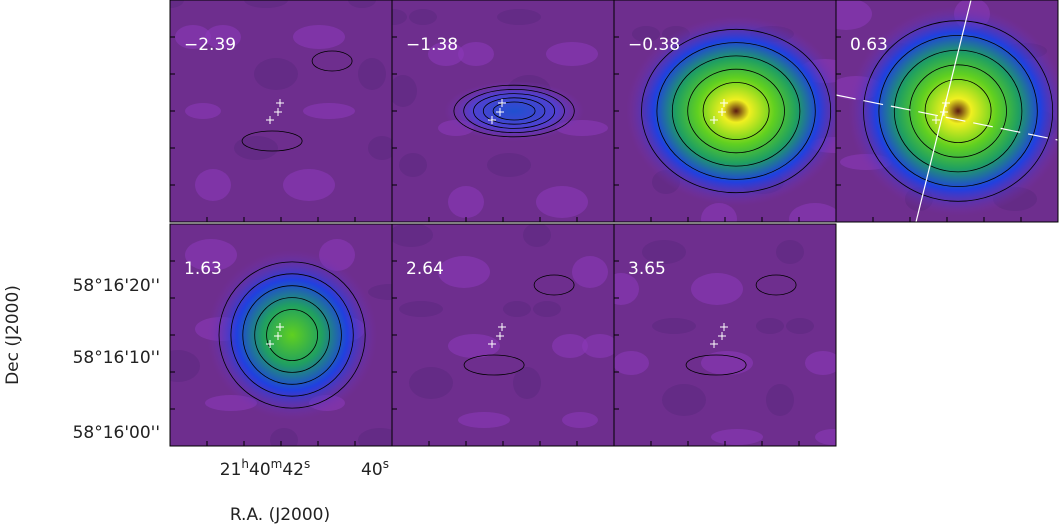 The width and height of the screenshot is (1061, 525). Describe the element at coordinates (280, 515) in the screenshot. I see `x-axis-title: R.A. (J2000)` at that location.